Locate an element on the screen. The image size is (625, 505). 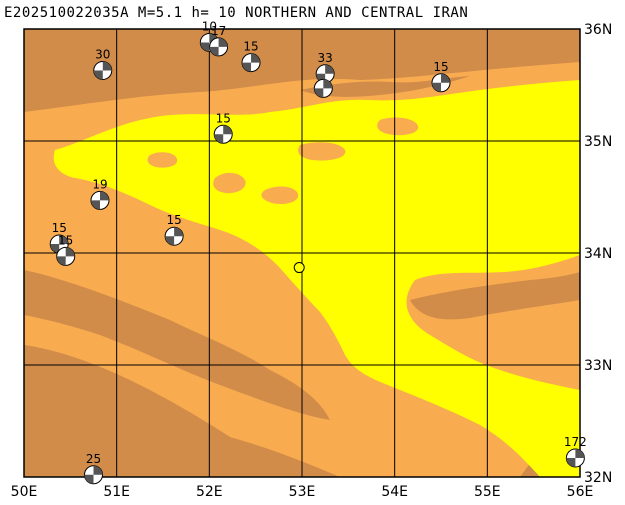
latitude-tick-label: 34N is located at coordinates (598, 254).